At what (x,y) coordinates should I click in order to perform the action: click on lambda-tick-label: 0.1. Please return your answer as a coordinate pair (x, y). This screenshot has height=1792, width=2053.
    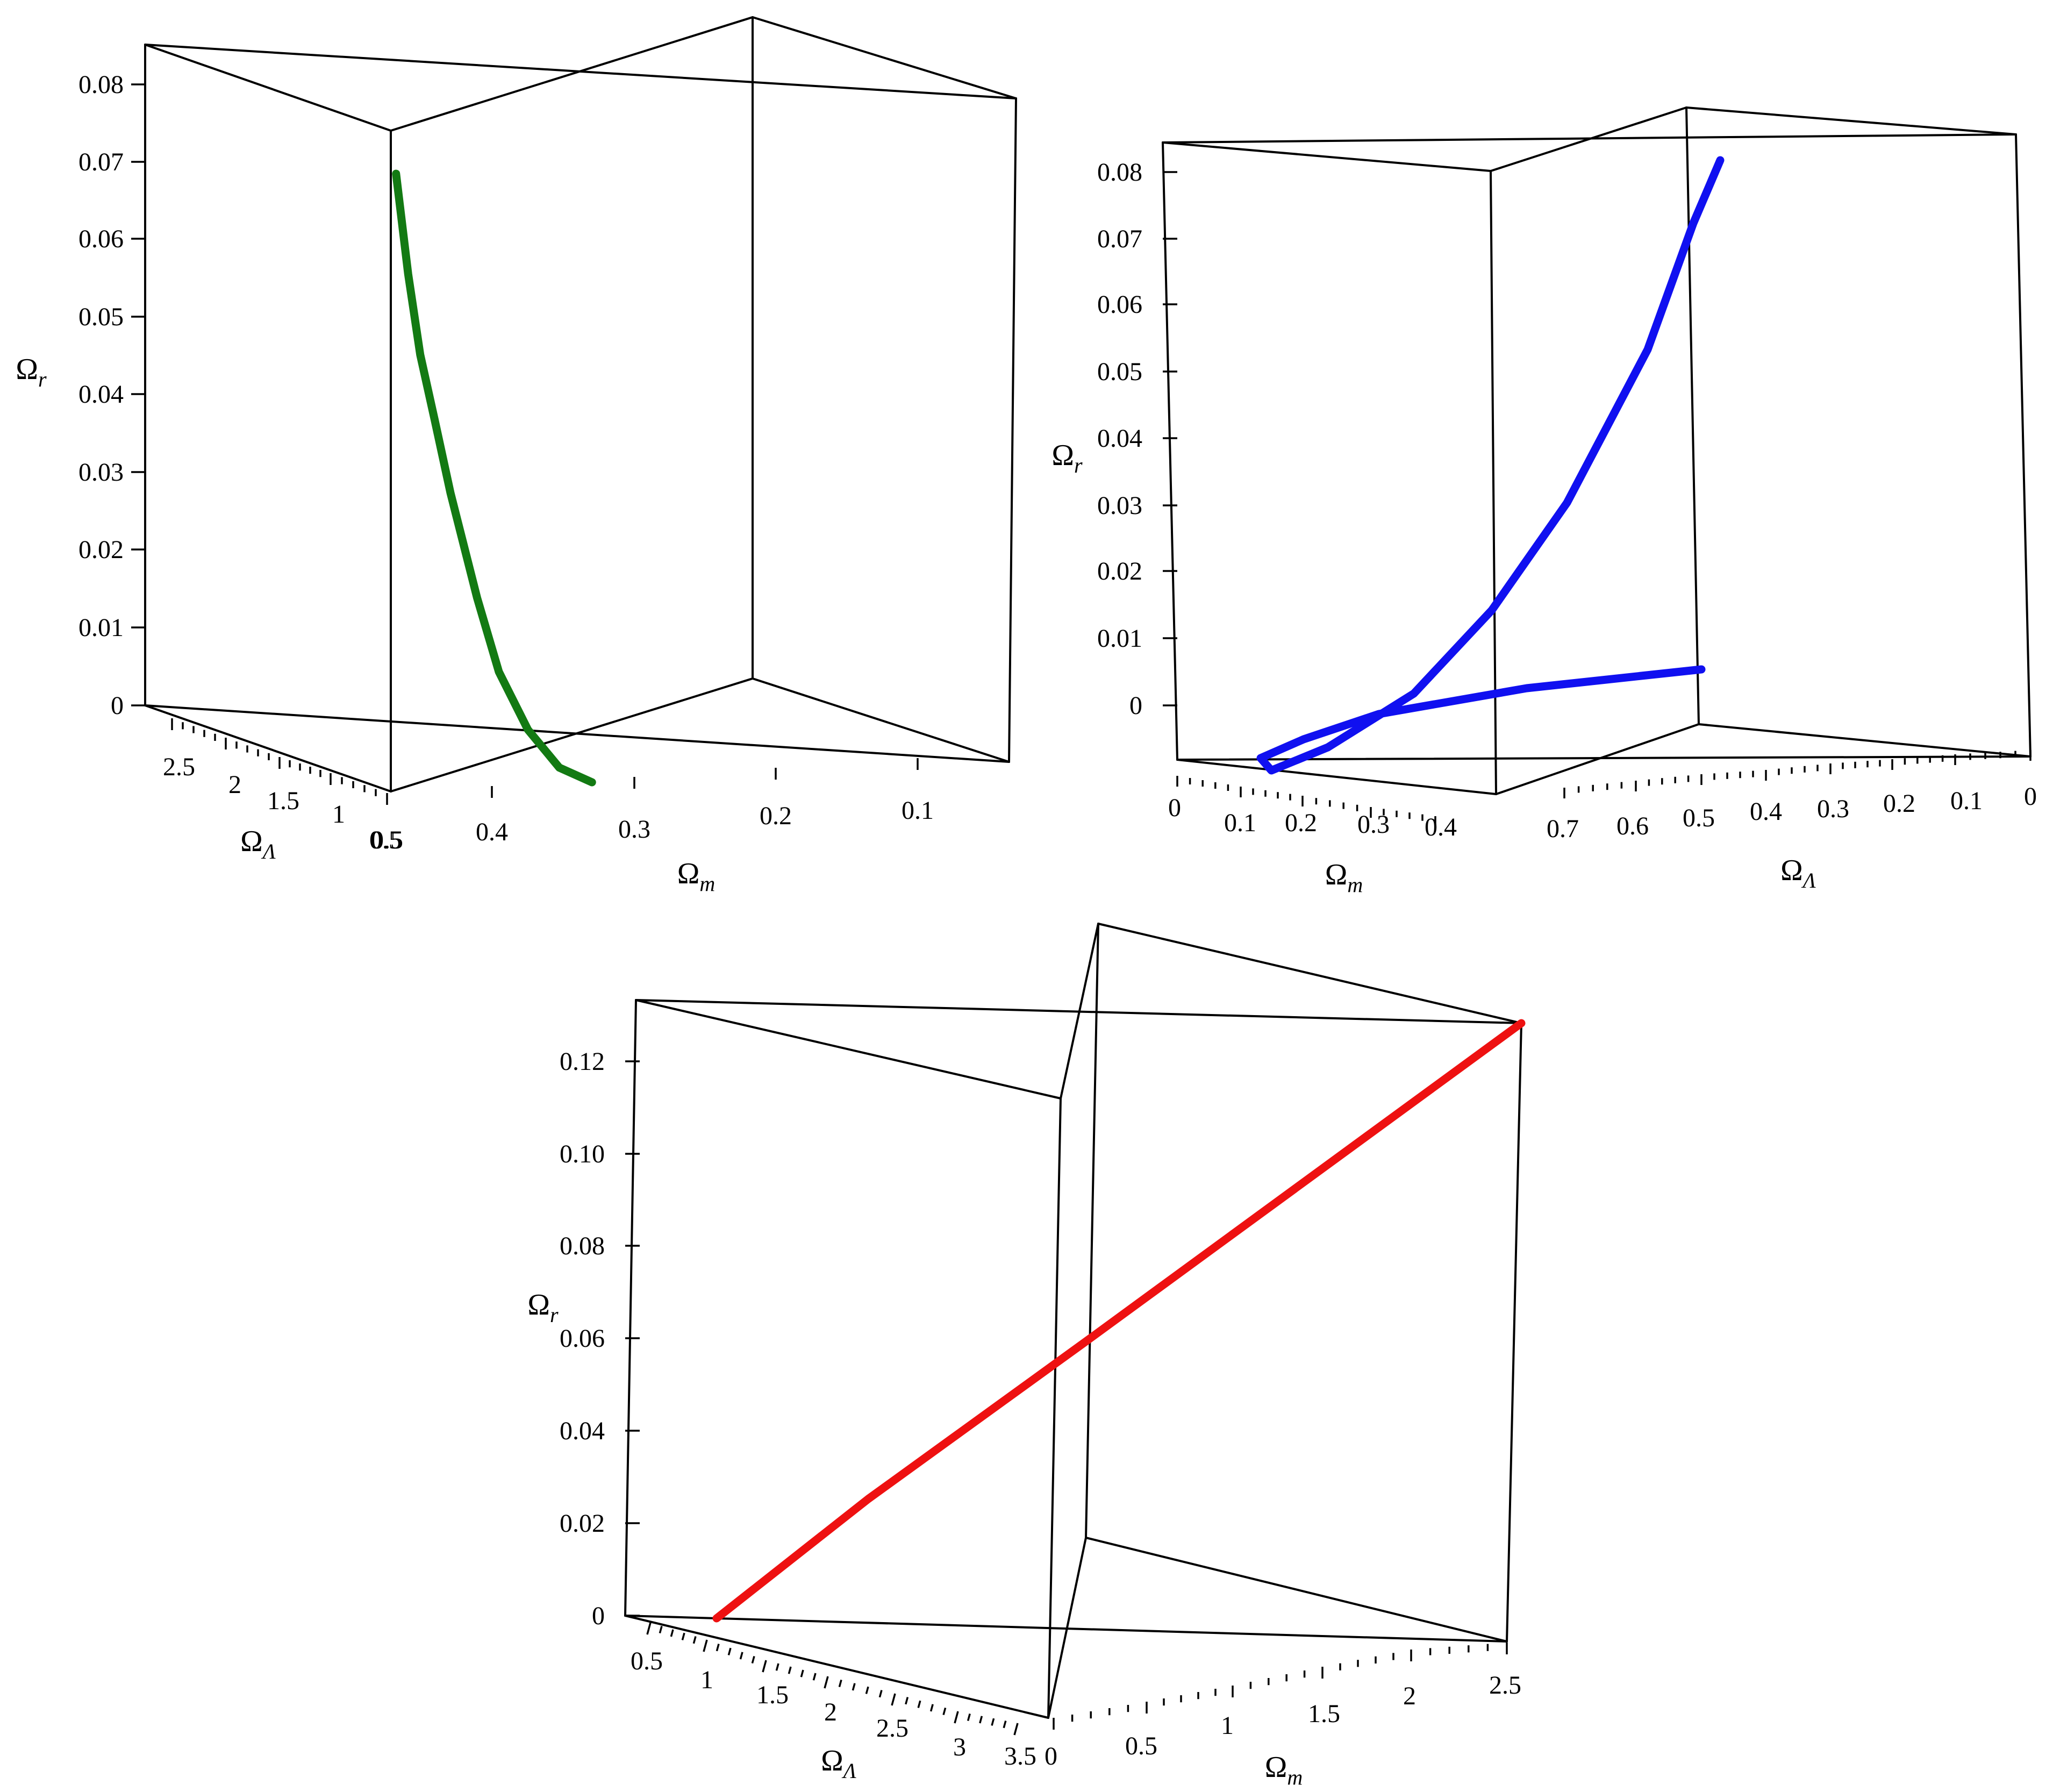
    Looking at the image, I should click on (1967, 801).